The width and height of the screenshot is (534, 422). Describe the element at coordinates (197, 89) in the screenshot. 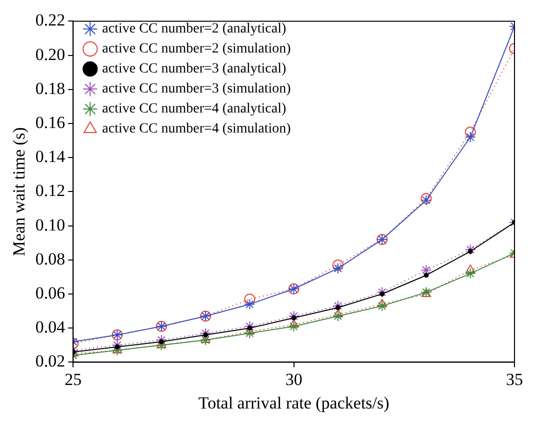

I see `legend-label: active CC number=3 (simulation)` at that location.